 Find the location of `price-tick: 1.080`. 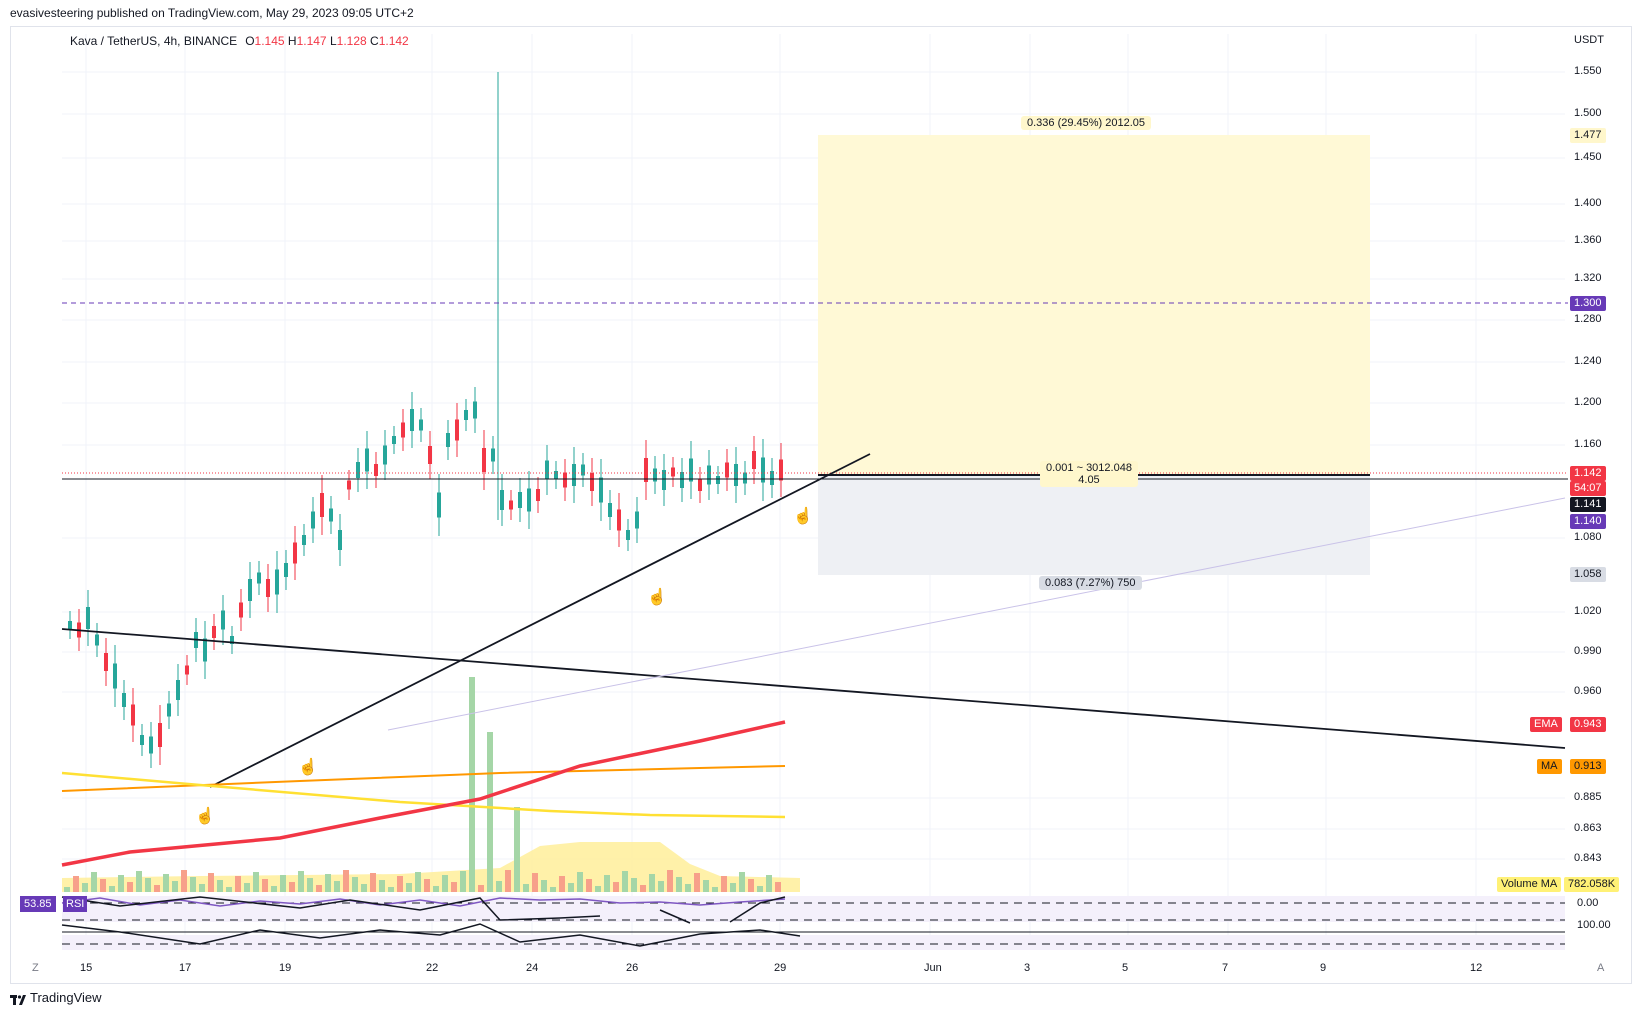

price-tick: 1.080 is located at coordinates (1588, 537).